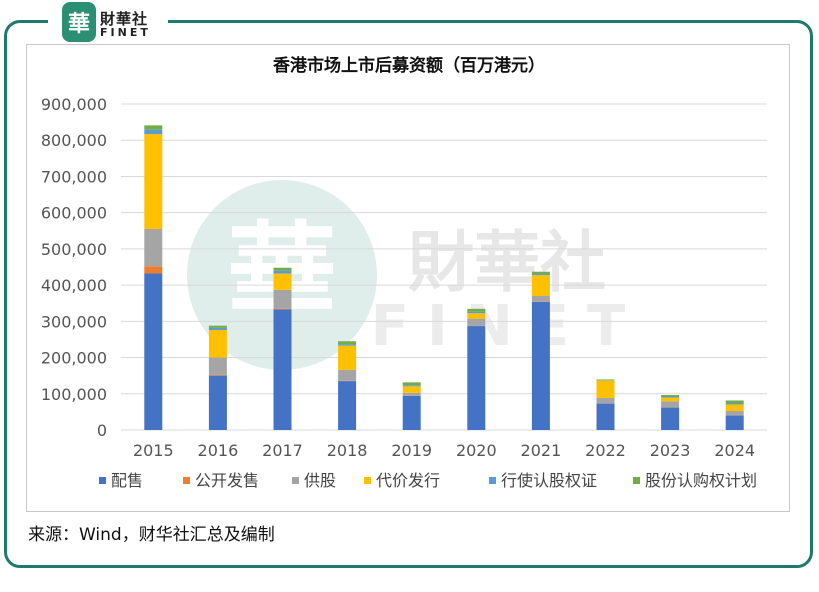  Describe the element at coordinates (507, 262) in the screenshot. I see `watermark-chinese-text: 財華社` at that location.